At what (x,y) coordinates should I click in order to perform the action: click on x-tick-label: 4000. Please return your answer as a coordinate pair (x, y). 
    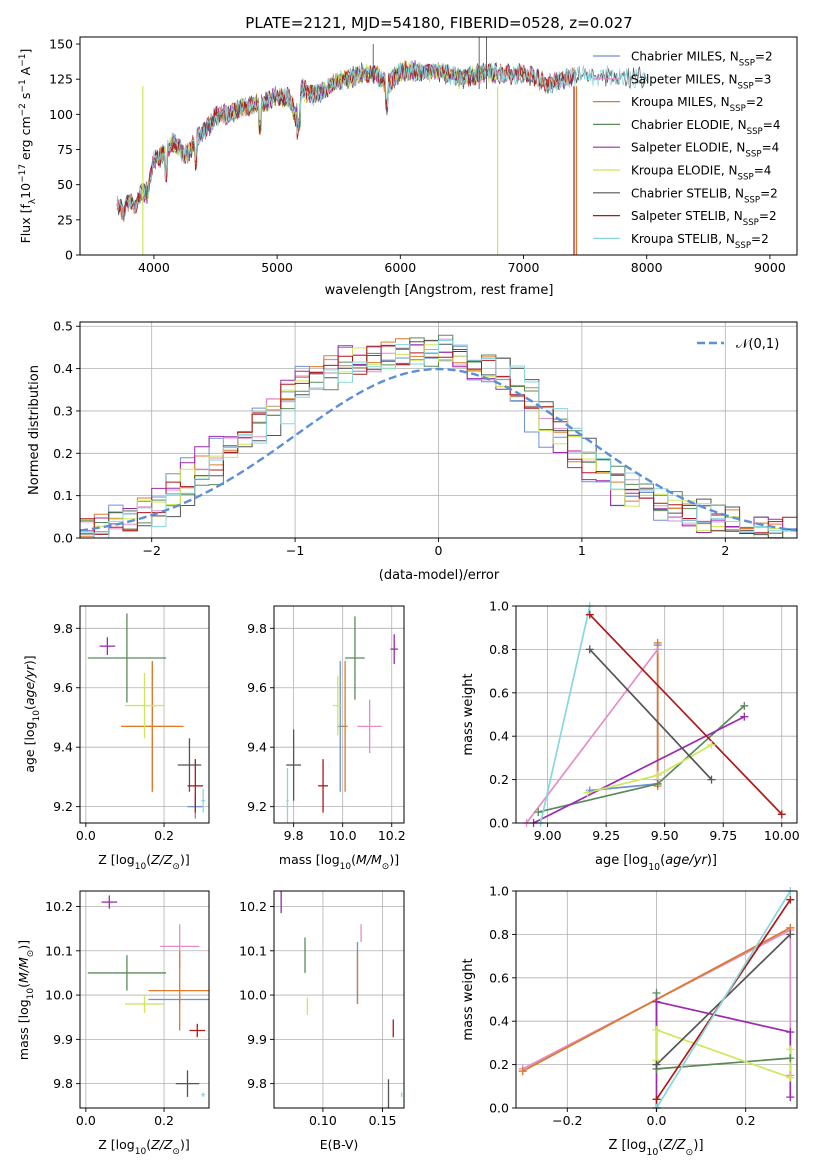
    Looking at the image, I should click on (154, 267).